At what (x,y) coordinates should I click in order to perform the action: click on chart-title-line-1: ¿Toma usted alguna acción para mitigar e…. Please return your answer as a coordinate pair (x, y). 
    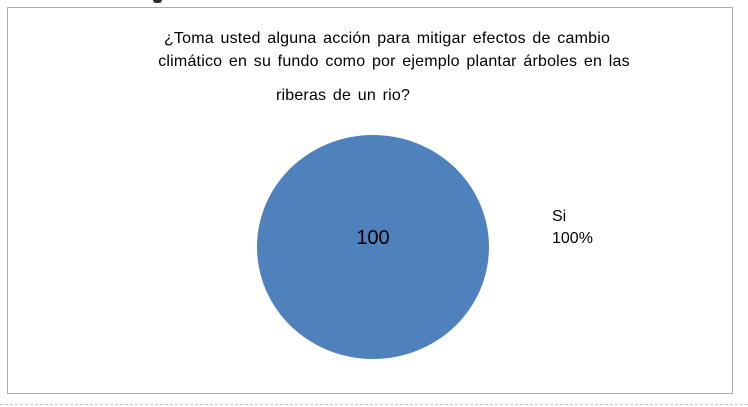
    Looking at the image, I should click on (387, 38).